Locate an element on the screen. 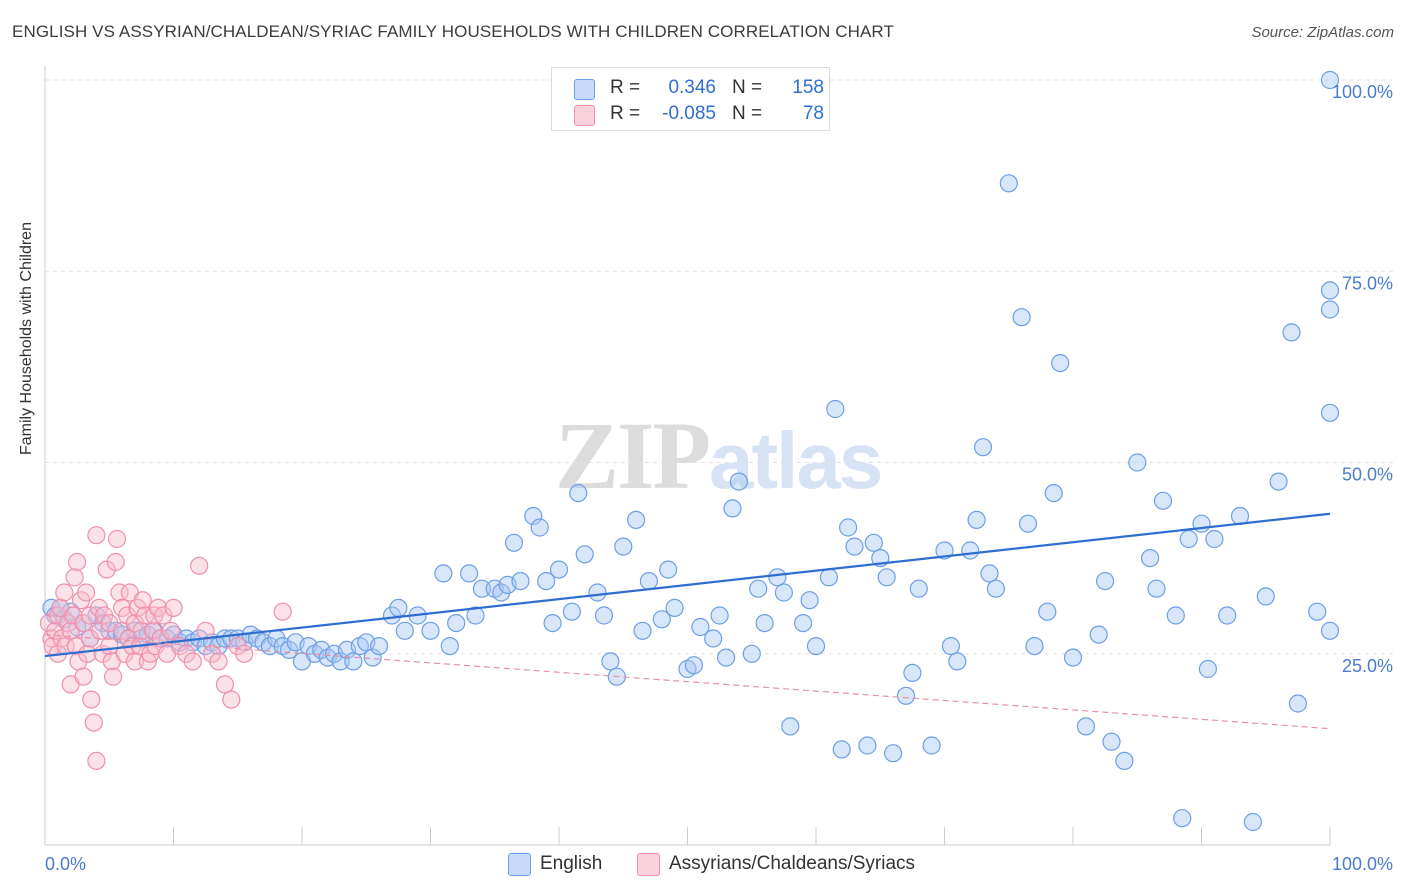 This screenshot has height=892, width=1406. watermark: ZIPatlas is located at coordinates (719, 455).